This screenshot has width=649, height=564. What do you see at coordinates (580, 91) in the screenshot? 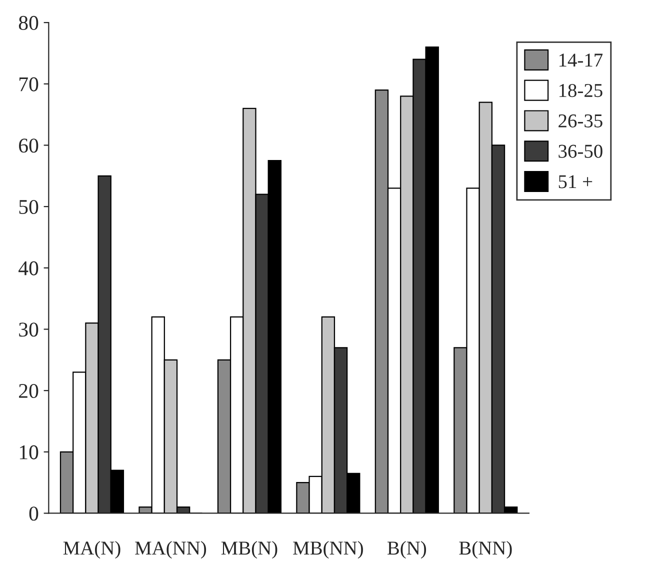
I see `legend-label: 18-25` at bounding box center [580, 91].